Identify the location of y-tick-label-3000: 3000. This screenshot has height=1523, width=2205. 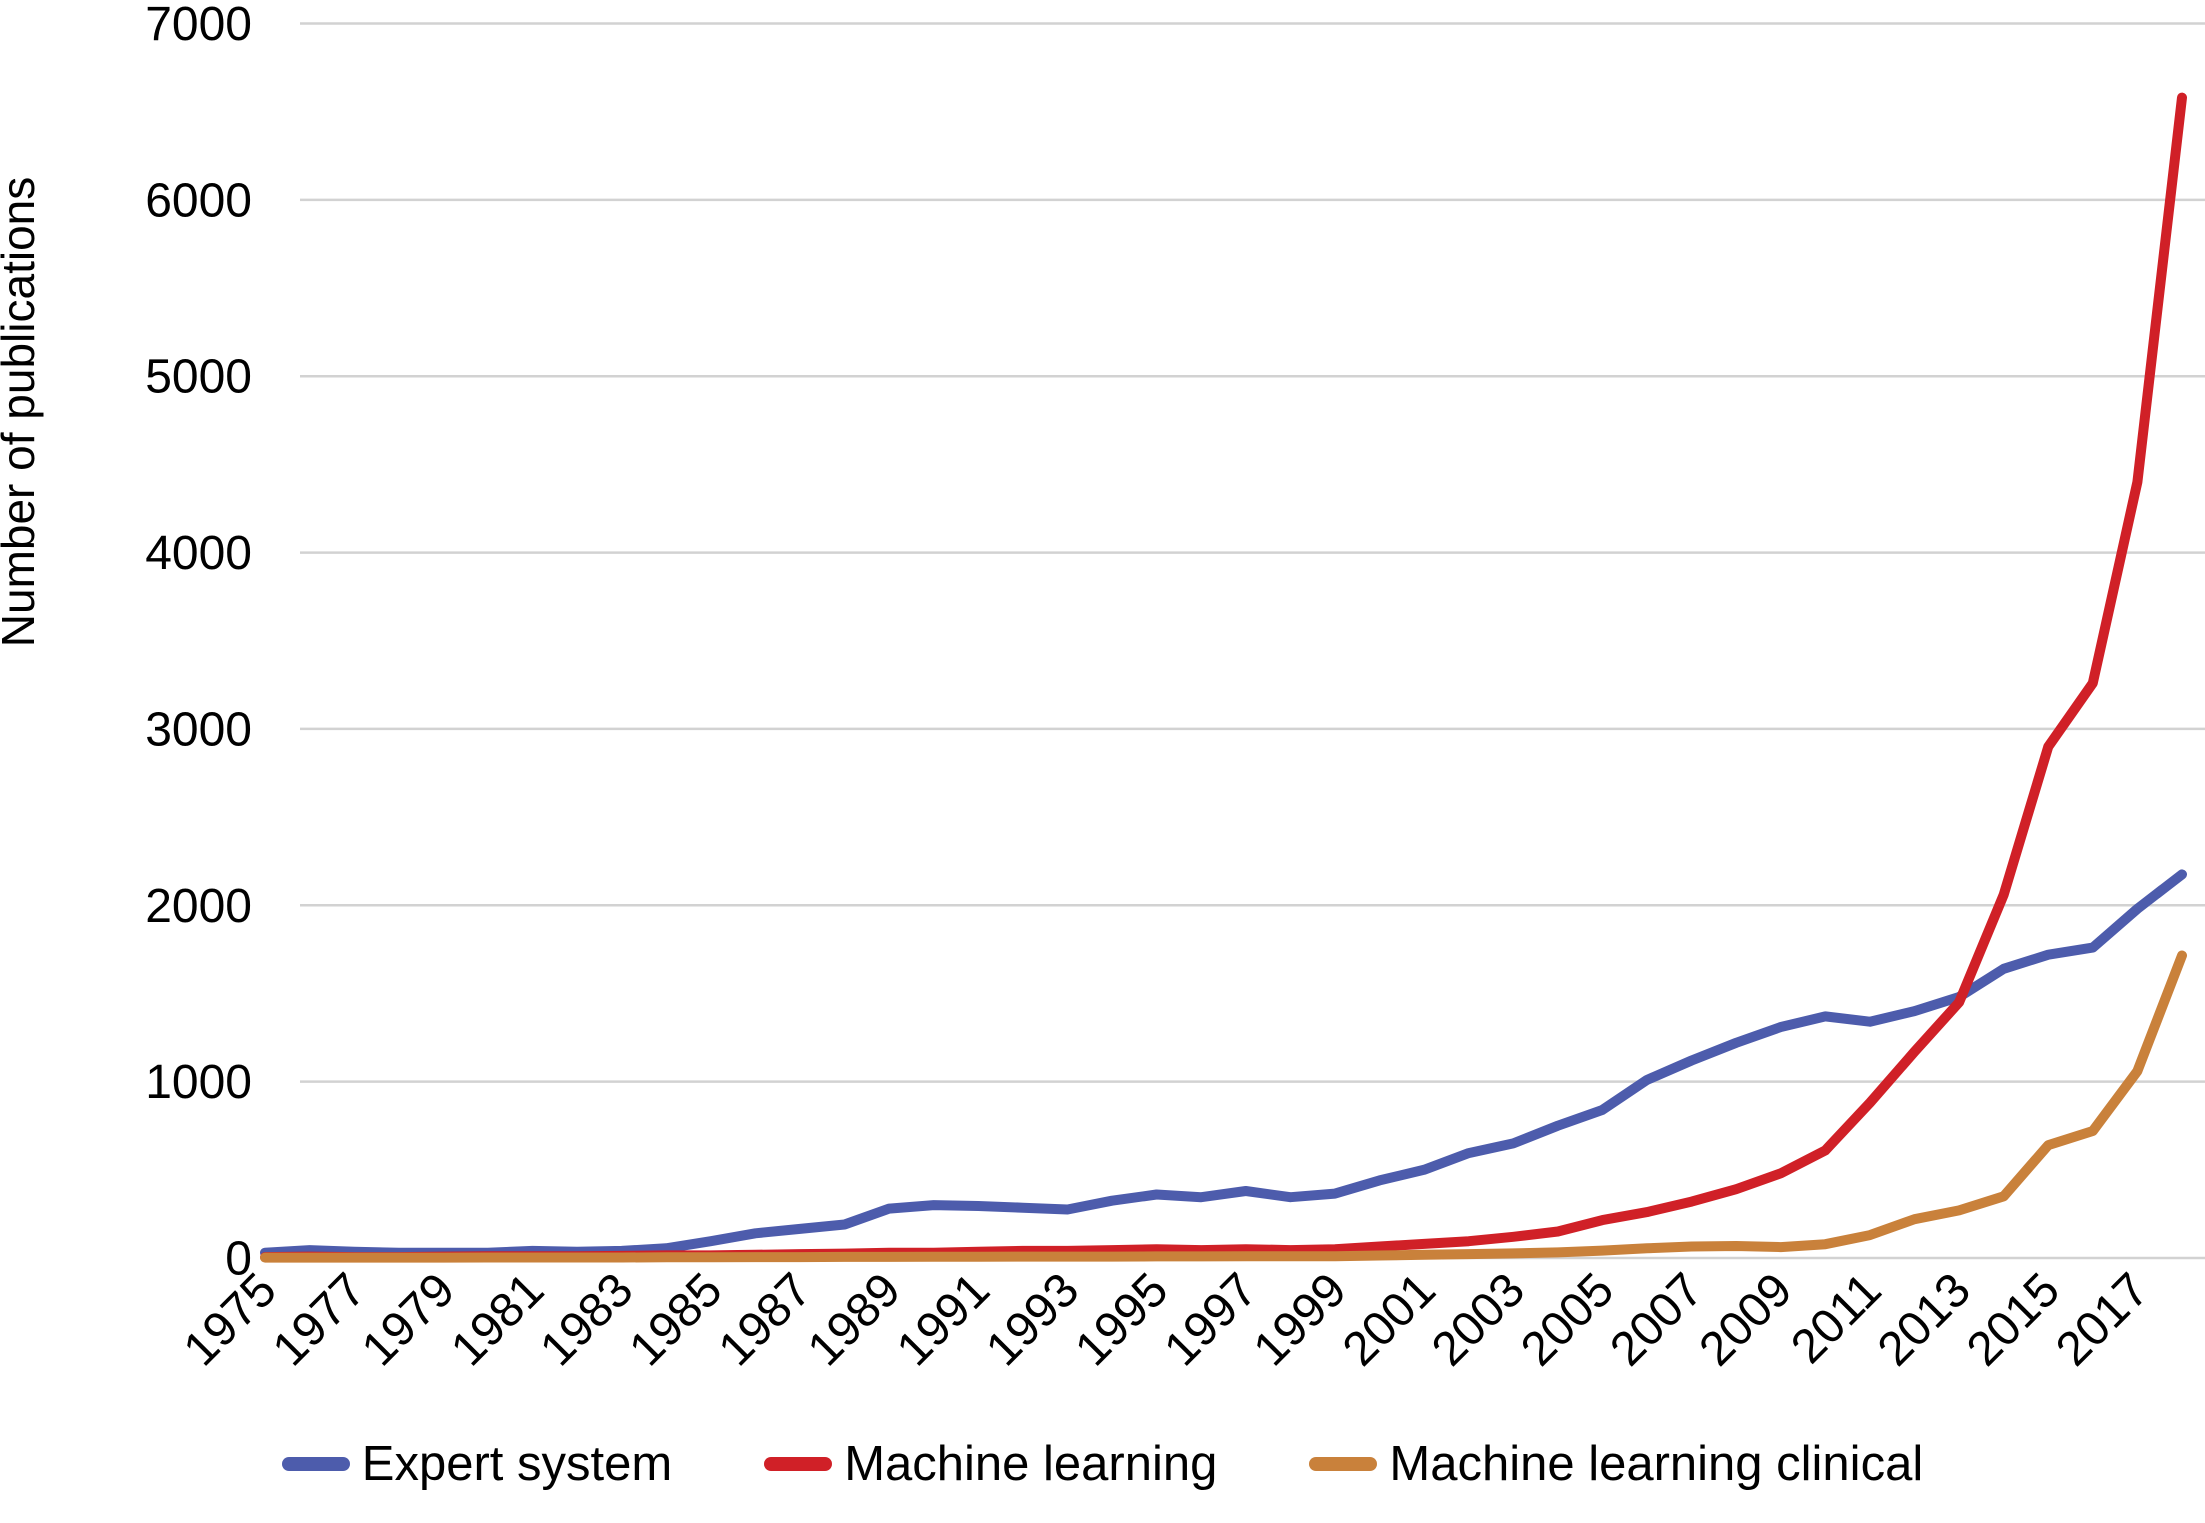
(198, 729).